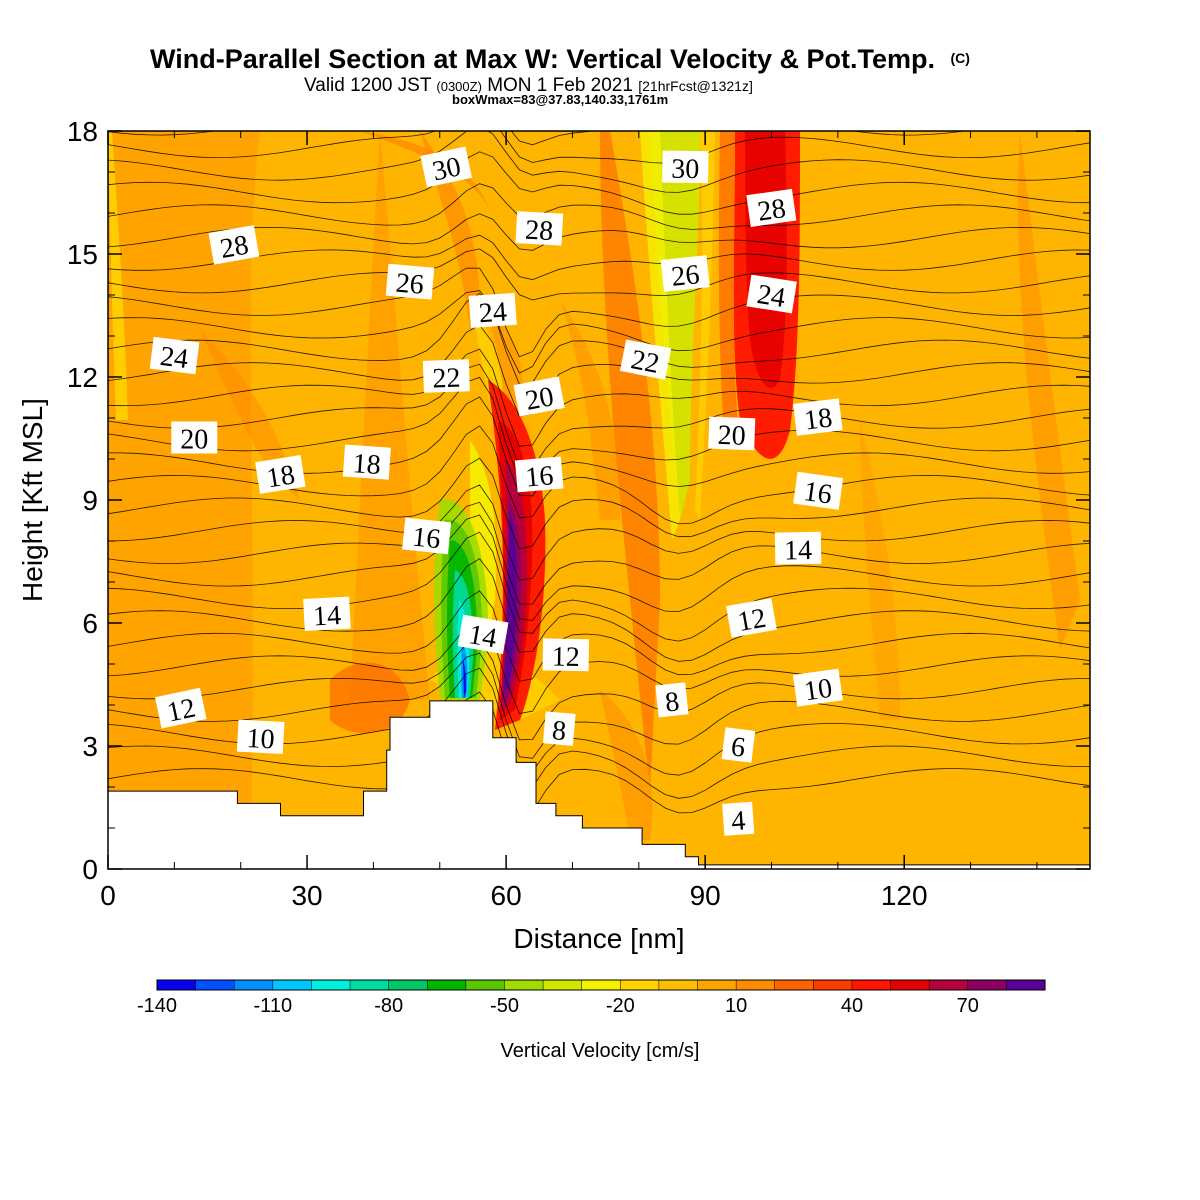 The width and height of the screenshot is (1200, 1200). I want to click on contour-label-text: 16, so click(539, 476).